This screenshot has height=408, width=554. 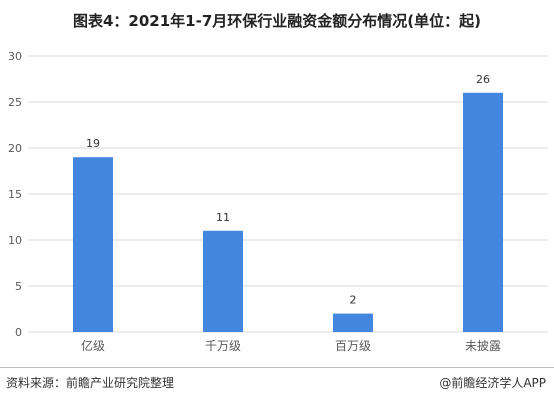 What do you see at coordinates (18, 332) in the screenshot?
I see `y-tick-label: 0` at bounding box center [18, 332].